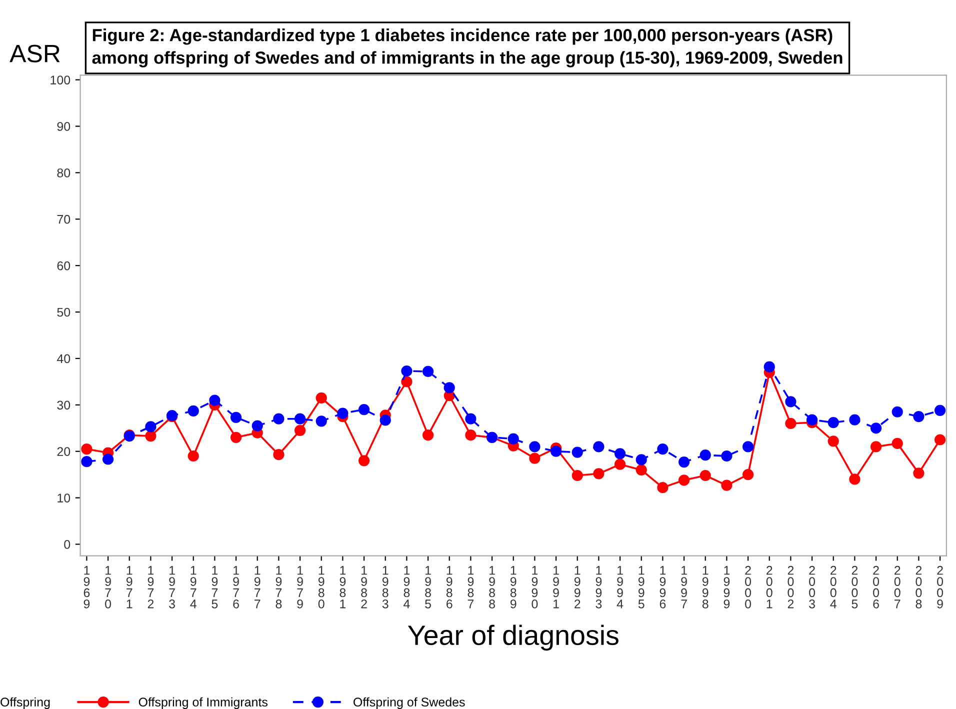 This screenshot has width=956, height=709. I want to click on x-axis-title: Year of diagnosis, so click(513, 637).